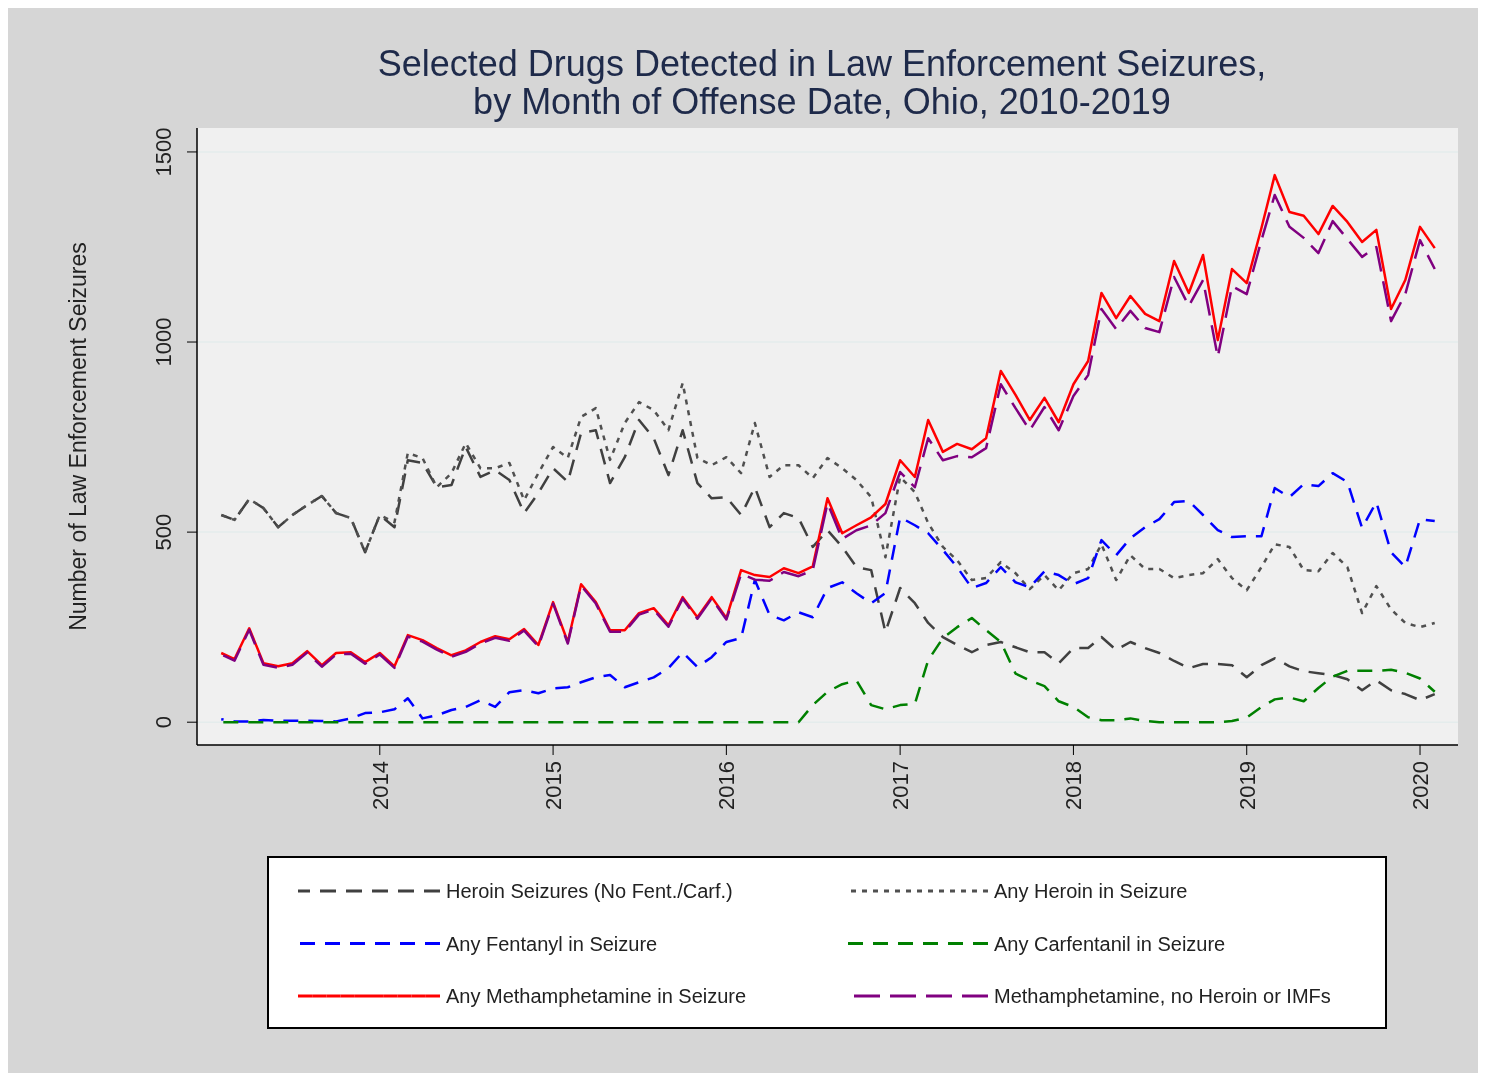 Image resolution: width=1486 pixels, height=1081 pixels. Describe the element at coordinates (1091, 891) in the screenshot. I see `legend-label: Any Heroin in Seizure` at that location.